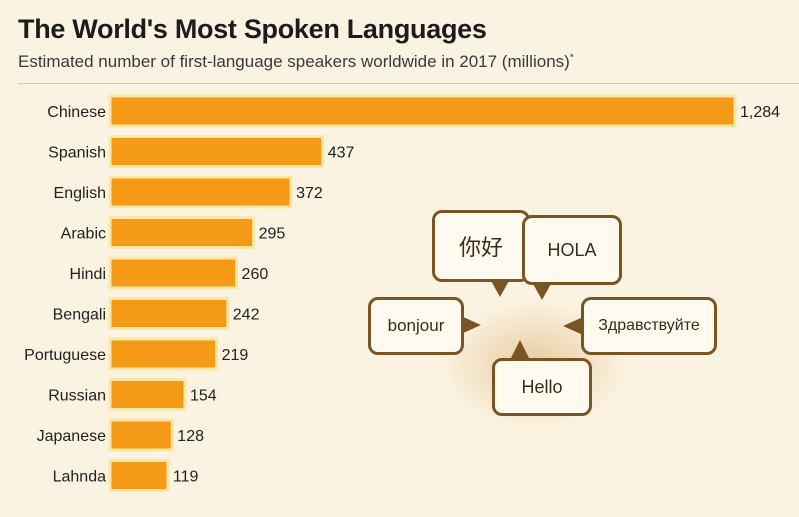  I want to click on value-label: 128, so click(190, 436).